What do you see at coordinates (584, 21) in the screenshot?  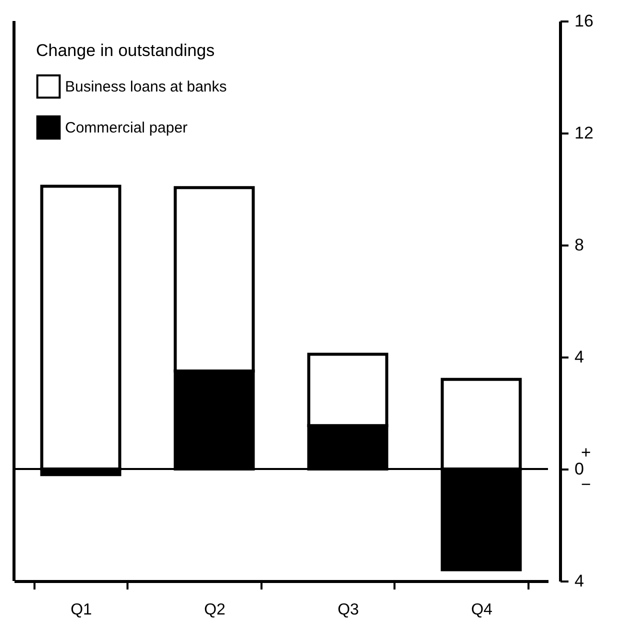 I see `y-tick-label: 16` at bounding box center [584, 21].